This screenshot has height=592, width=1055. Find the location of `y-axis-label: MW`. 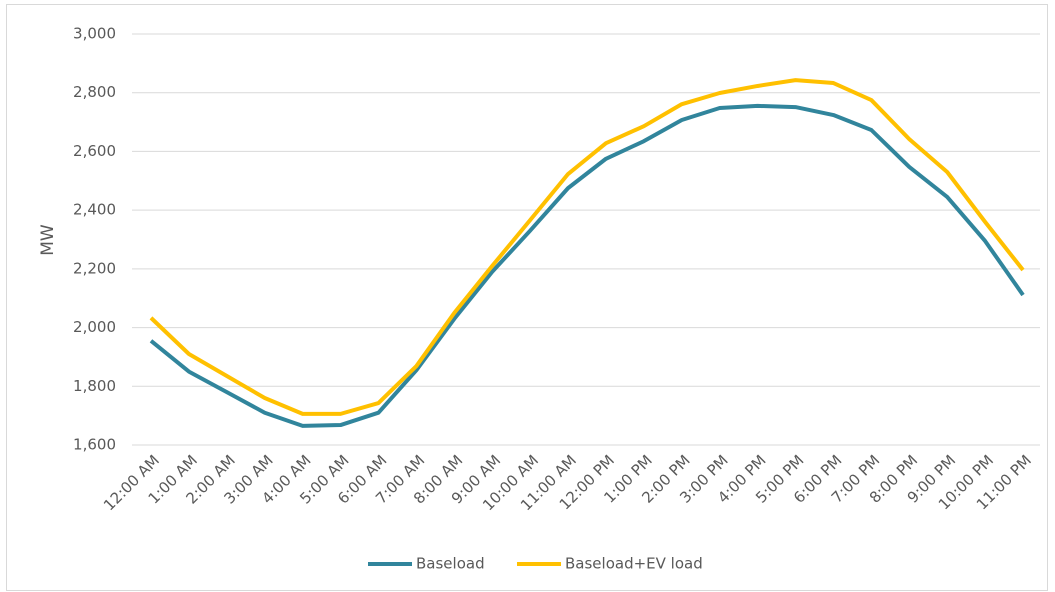

y-axis-label: MW is located at coordinates (48, 240).